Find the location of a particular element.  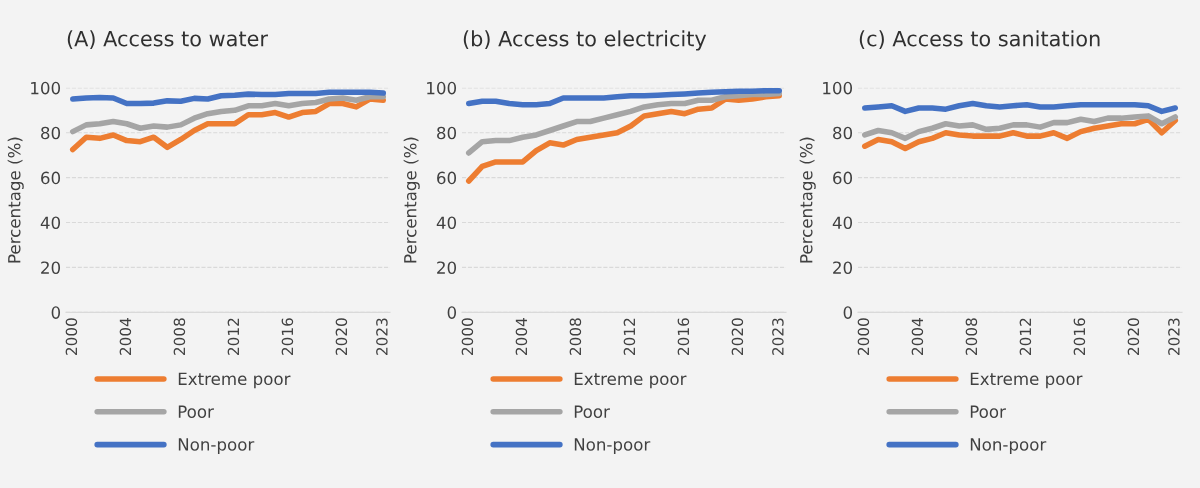

chart-title: (A) Access to water is located at coordinates (167, 39).